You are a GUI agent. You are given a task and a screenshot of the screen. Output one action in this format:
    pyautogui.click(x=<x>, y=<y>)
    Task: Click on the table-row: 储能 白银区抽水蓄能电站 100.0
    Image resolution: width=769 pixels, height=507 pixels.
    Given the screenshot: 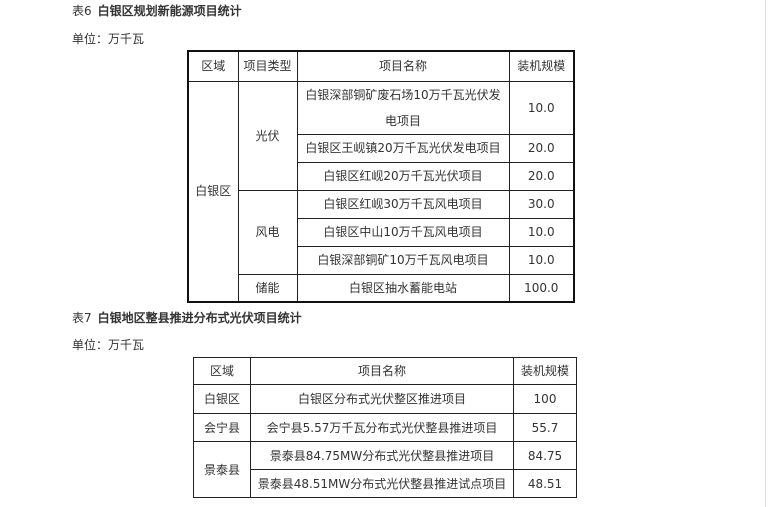 What is the action you would take?
    pyautogui.click(x=381, y=288)
    